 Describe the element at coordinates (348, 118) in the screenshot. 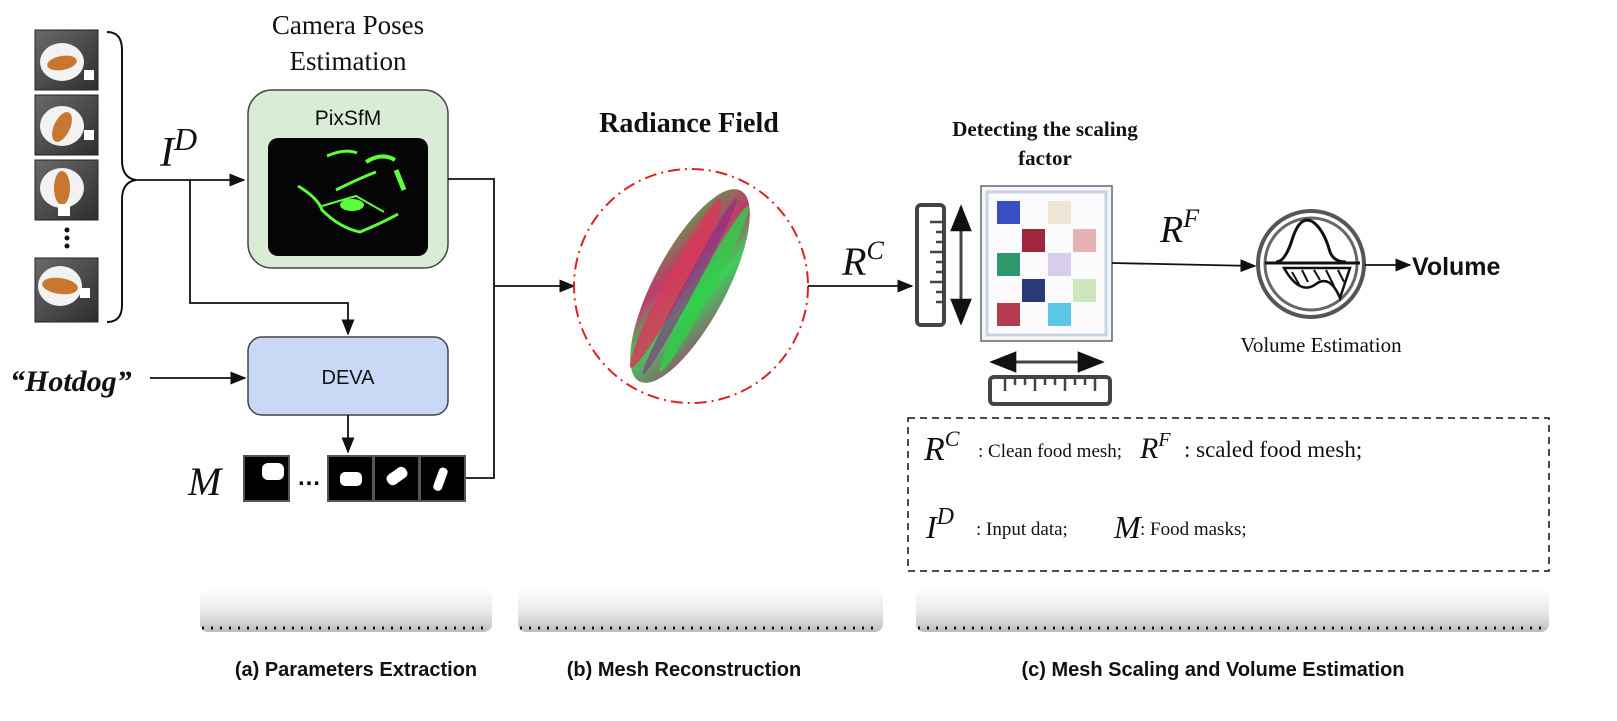

I see `pixsfm-label: PixSfM` at that location.